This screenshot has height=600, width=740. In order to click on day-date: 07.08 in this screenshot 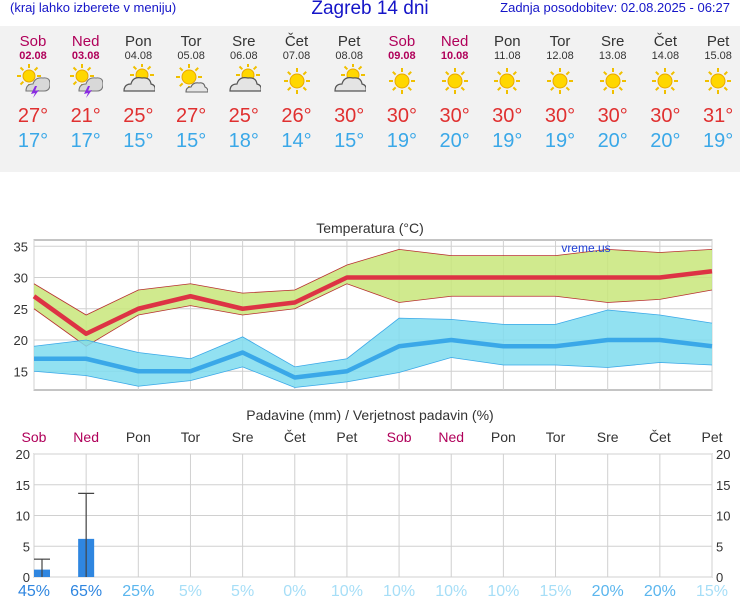, I will do `click(296, 56)`.